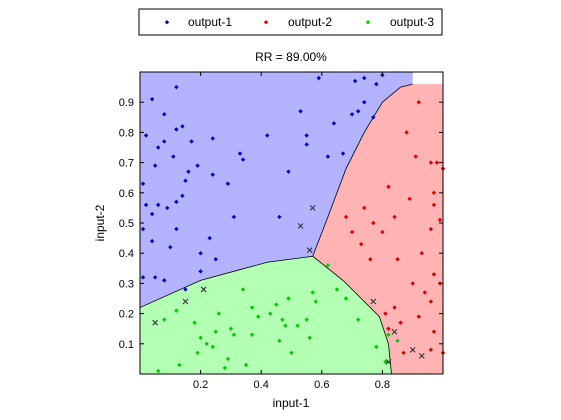 Image resolution: width=561 pixels, height=420 pixels. What do you see at coordinates (310, 22) in the screenshot?
I see `legend-label-output-2: output-2` at bounding box center [310, 22].